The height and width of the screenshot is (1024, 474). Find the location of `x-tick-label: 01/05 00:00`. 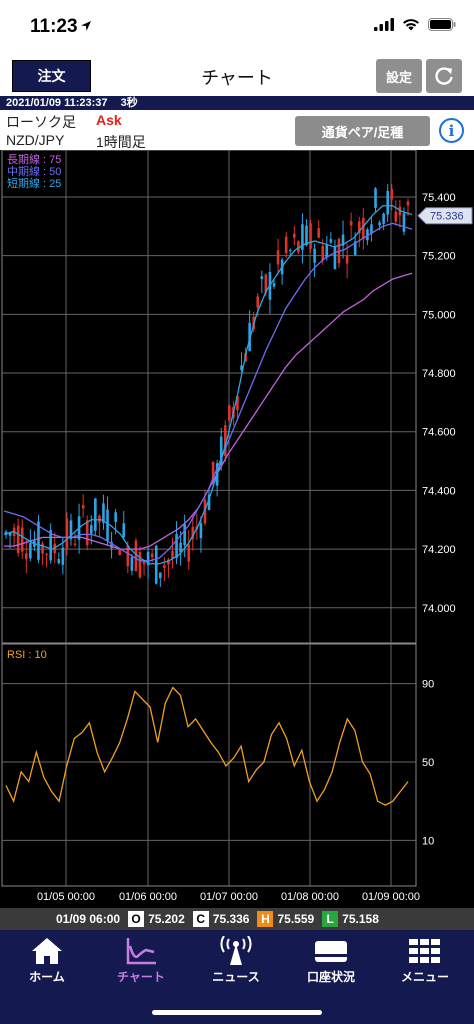

x-tick-label: 01/05 00:00 is located at coordinates (66, 897).